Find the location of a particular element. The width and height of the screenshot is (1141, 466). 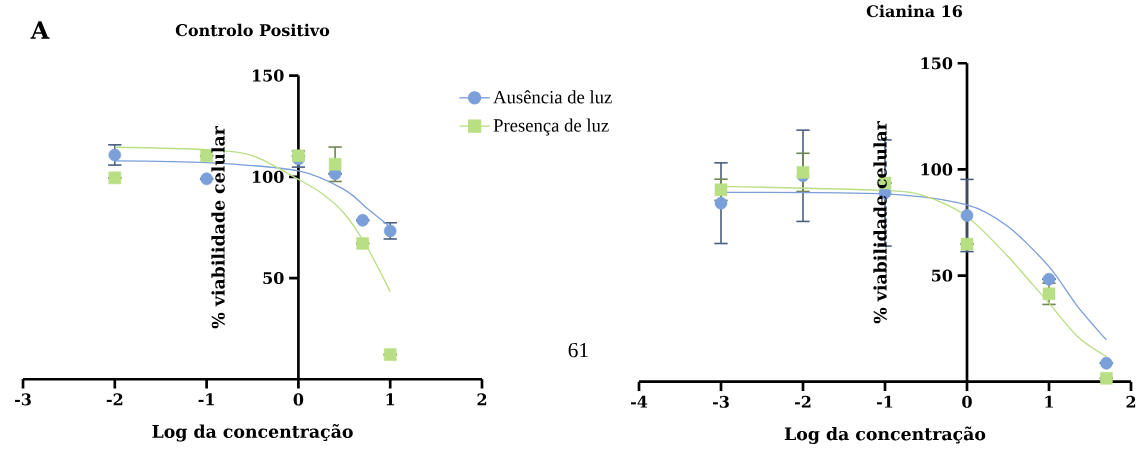

chart-title: Cianina 16 is located at coordinates (914, 11).